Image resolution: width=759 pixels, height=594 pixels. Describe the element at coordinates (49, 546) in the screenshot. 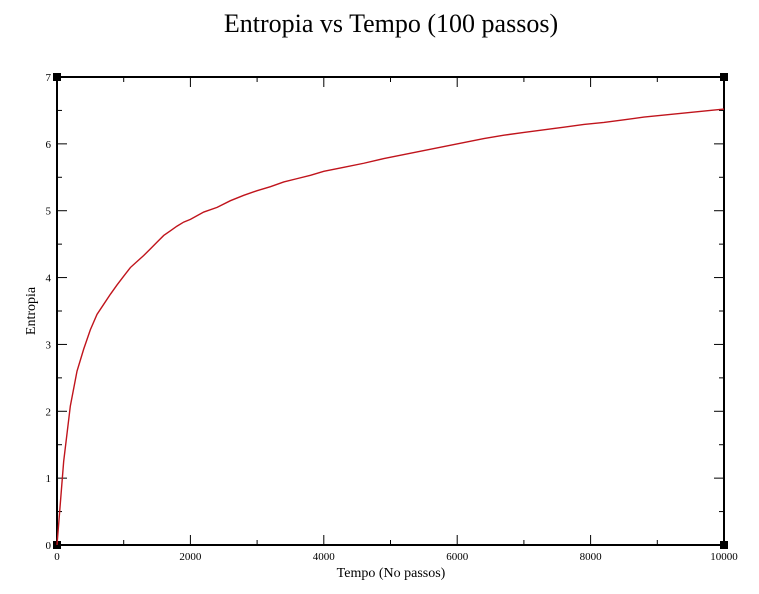

I see `y-tick-label: 0` at that location.